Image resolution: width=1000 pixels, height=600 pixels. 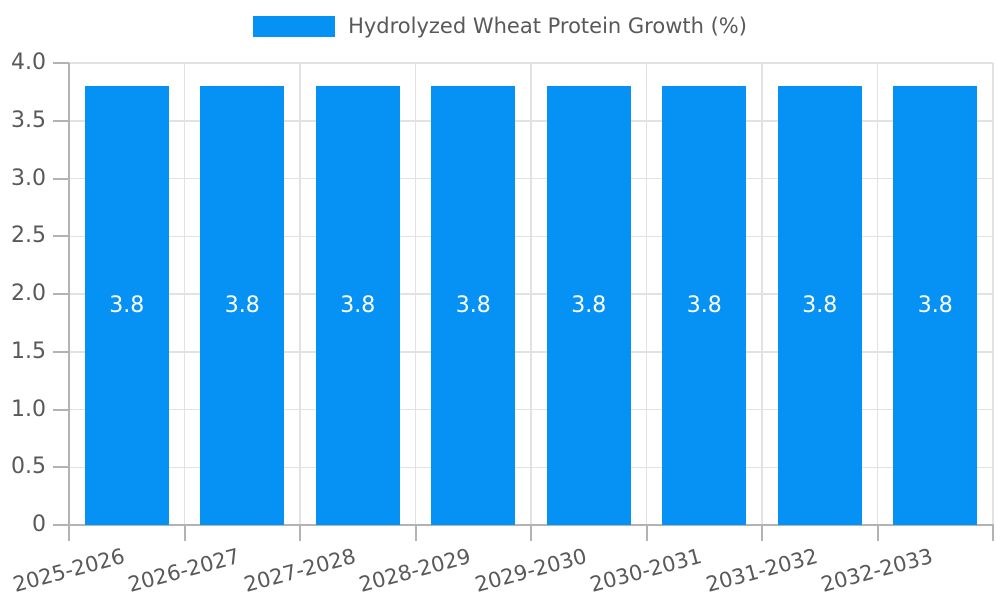 What do you see at coordinates (28, 178) in the screenshot?
I see `y-tick-label: 3.0` at bounding box center [28, 178].